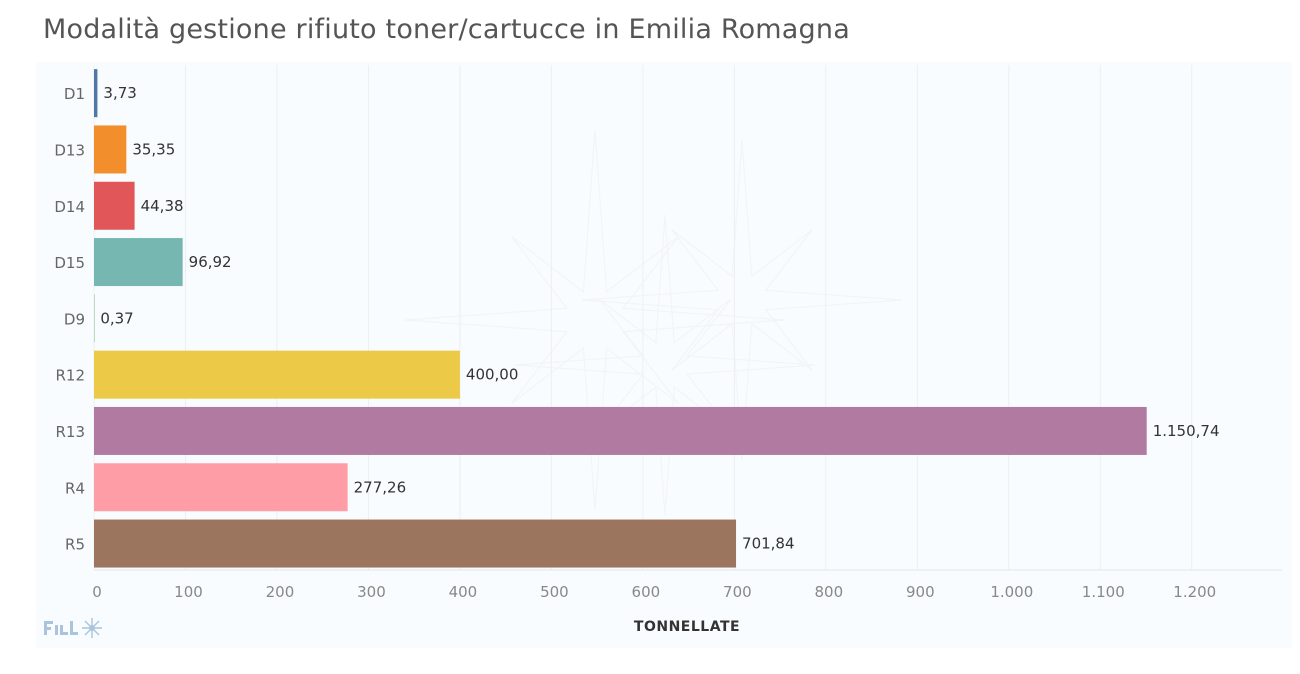  Describe the element at coordinates (737, 592) in the screenshot. I see `x-tick-label: 700` at that location.